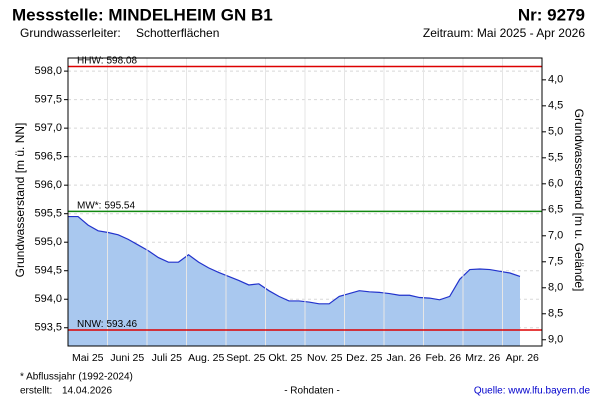 The image size is (600, 405). I want to click on y-tick-label: 595,5, so click(48, 214).